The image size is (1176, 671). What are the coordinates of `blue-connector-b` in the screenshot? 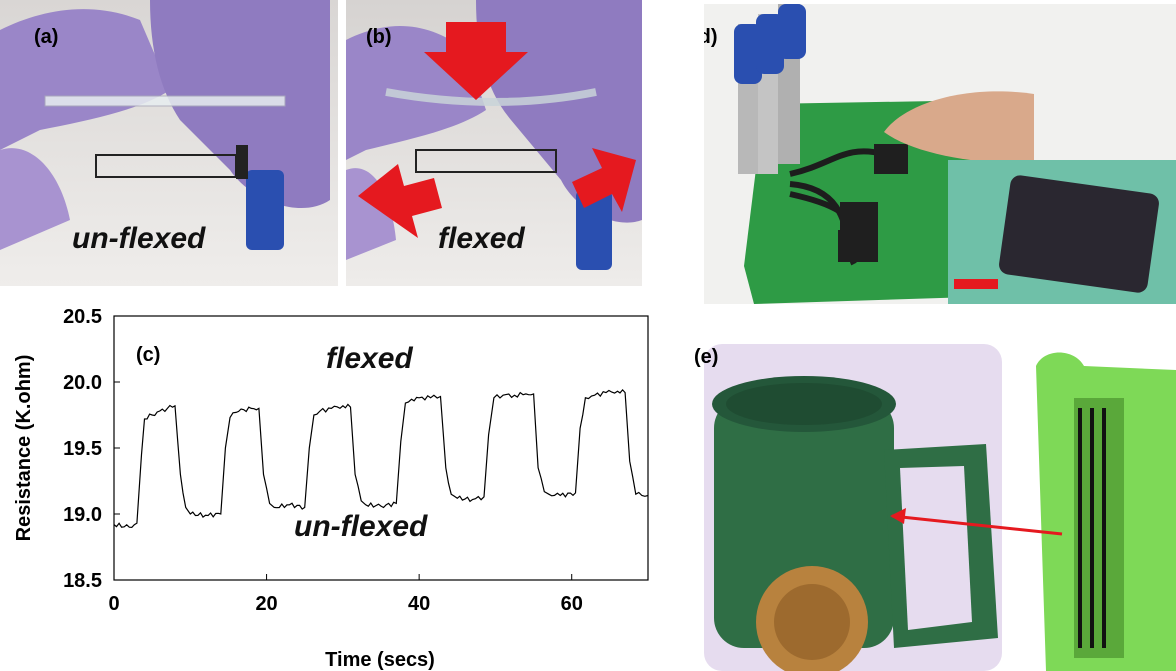 It's located at (594, 230).